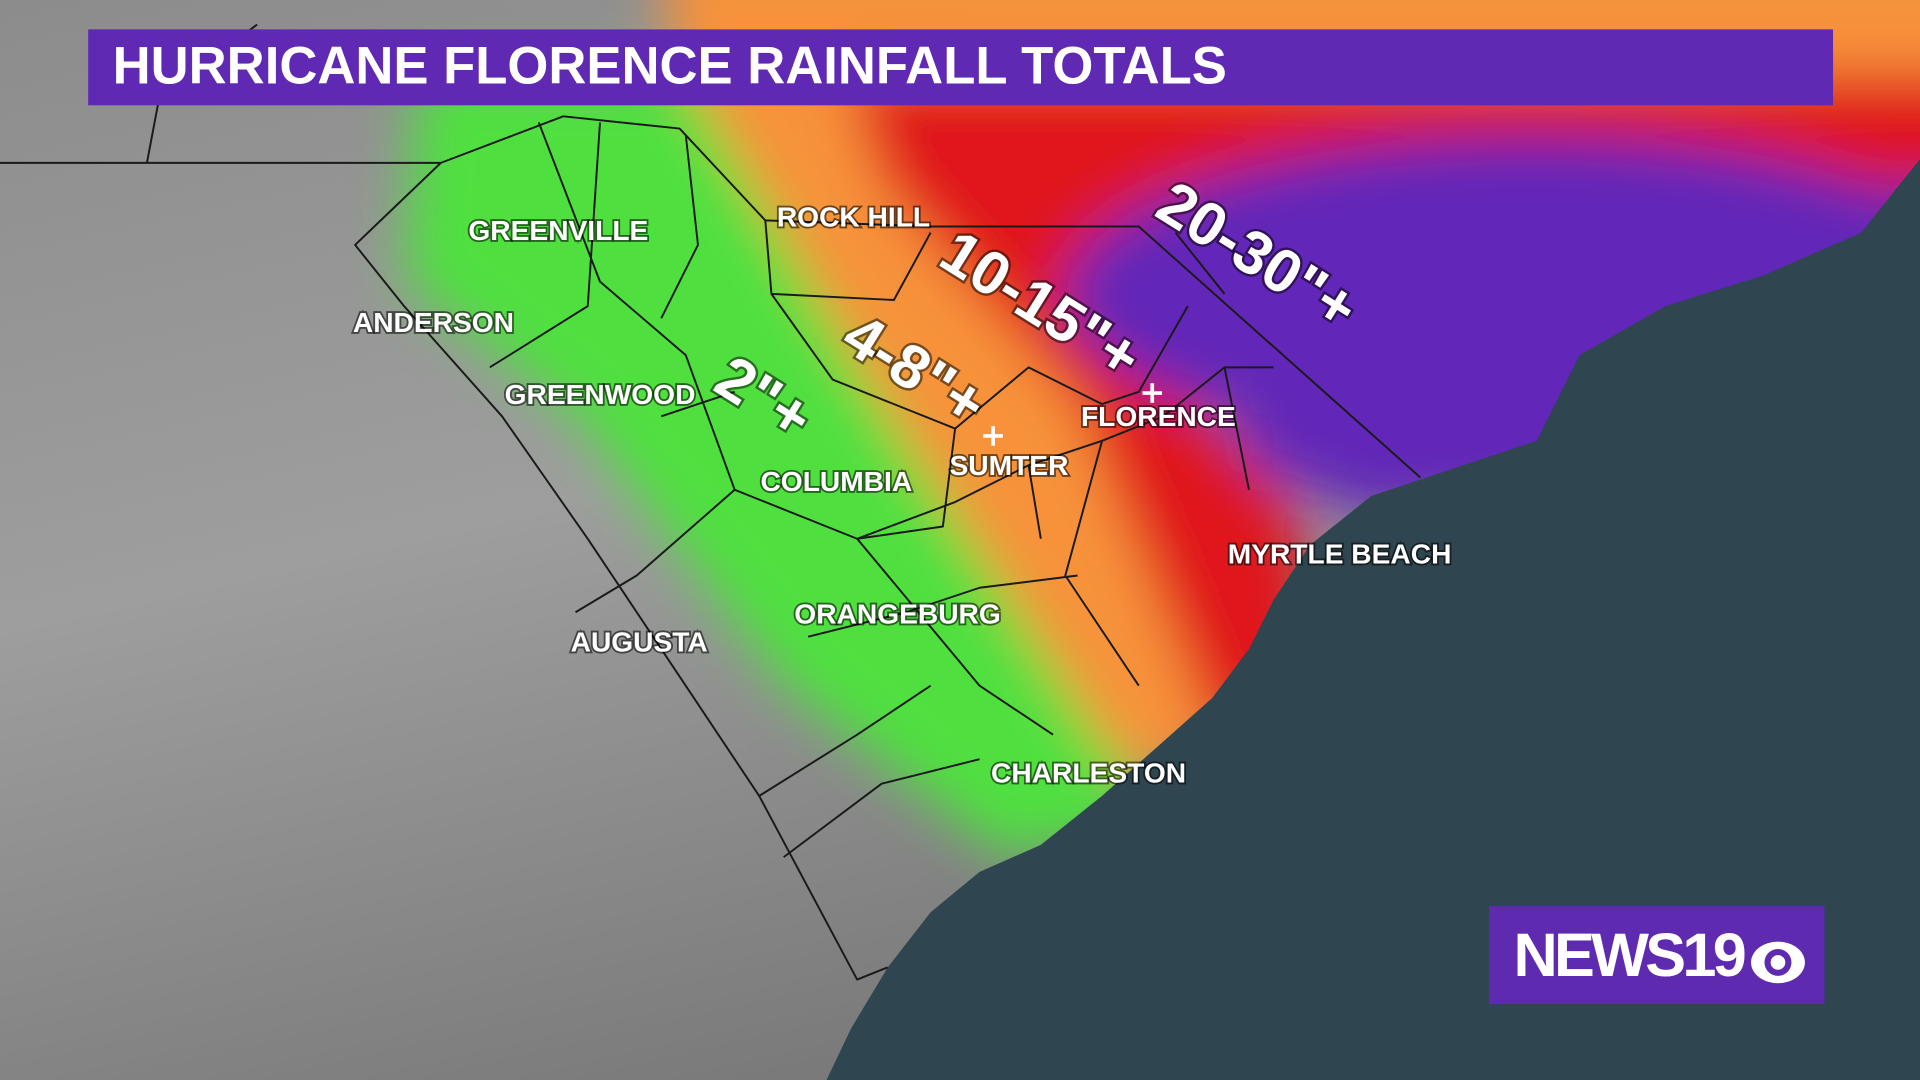 This screenshot has width=1920, height=1080. I want to click on city-label: FLORENCE, so click(1158, 416).